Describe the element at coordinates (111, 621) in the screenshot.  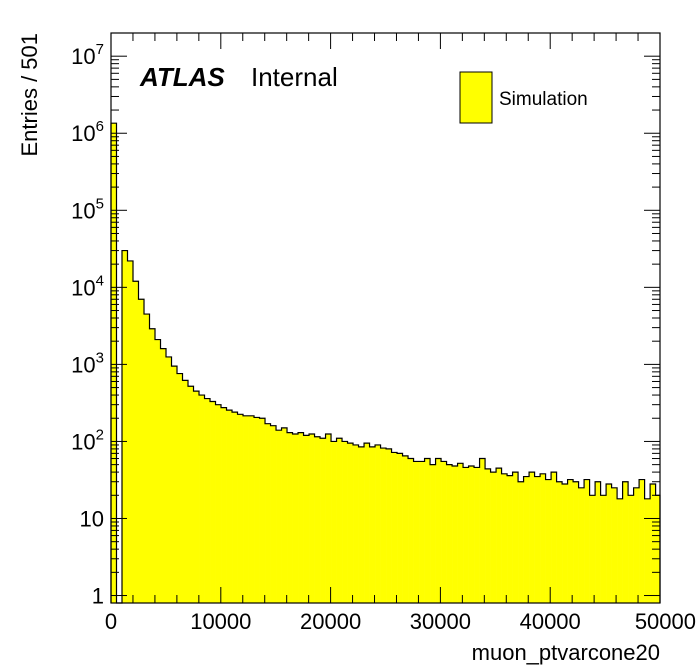
I see `x-tick-label: 0` at that location.